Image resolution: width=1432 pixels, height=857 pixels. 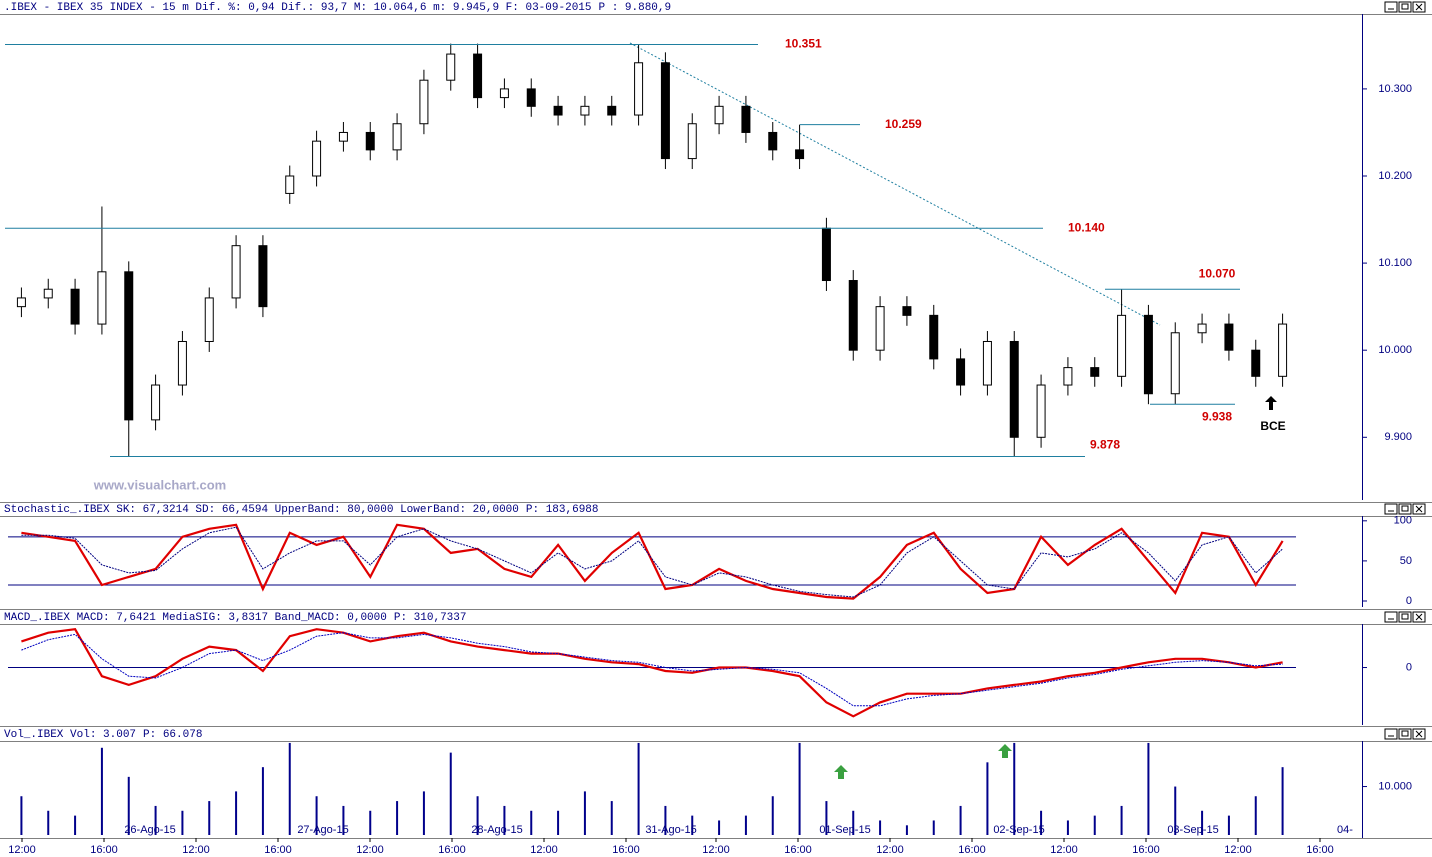 I want to click on y-tick-label: 10.300, so click(x=1395, y=89).